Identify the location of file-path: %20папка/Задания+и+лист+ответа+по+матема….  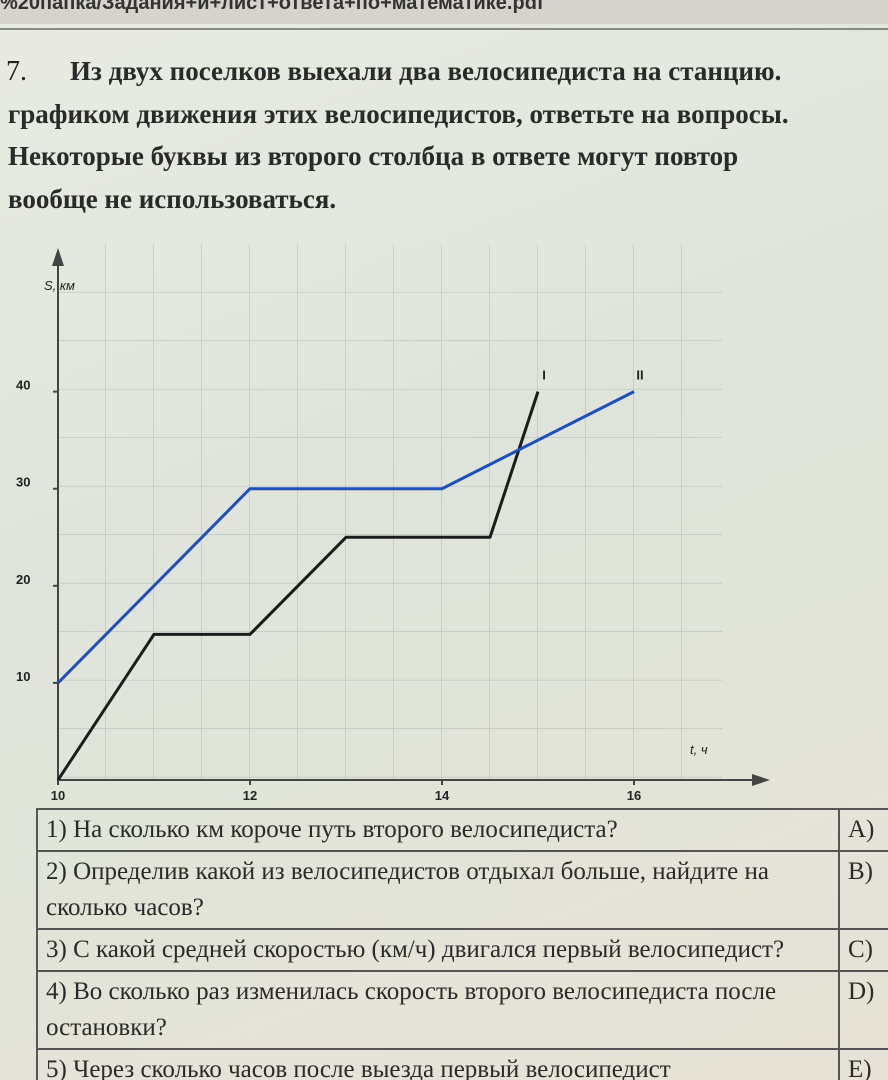
(444, 12).